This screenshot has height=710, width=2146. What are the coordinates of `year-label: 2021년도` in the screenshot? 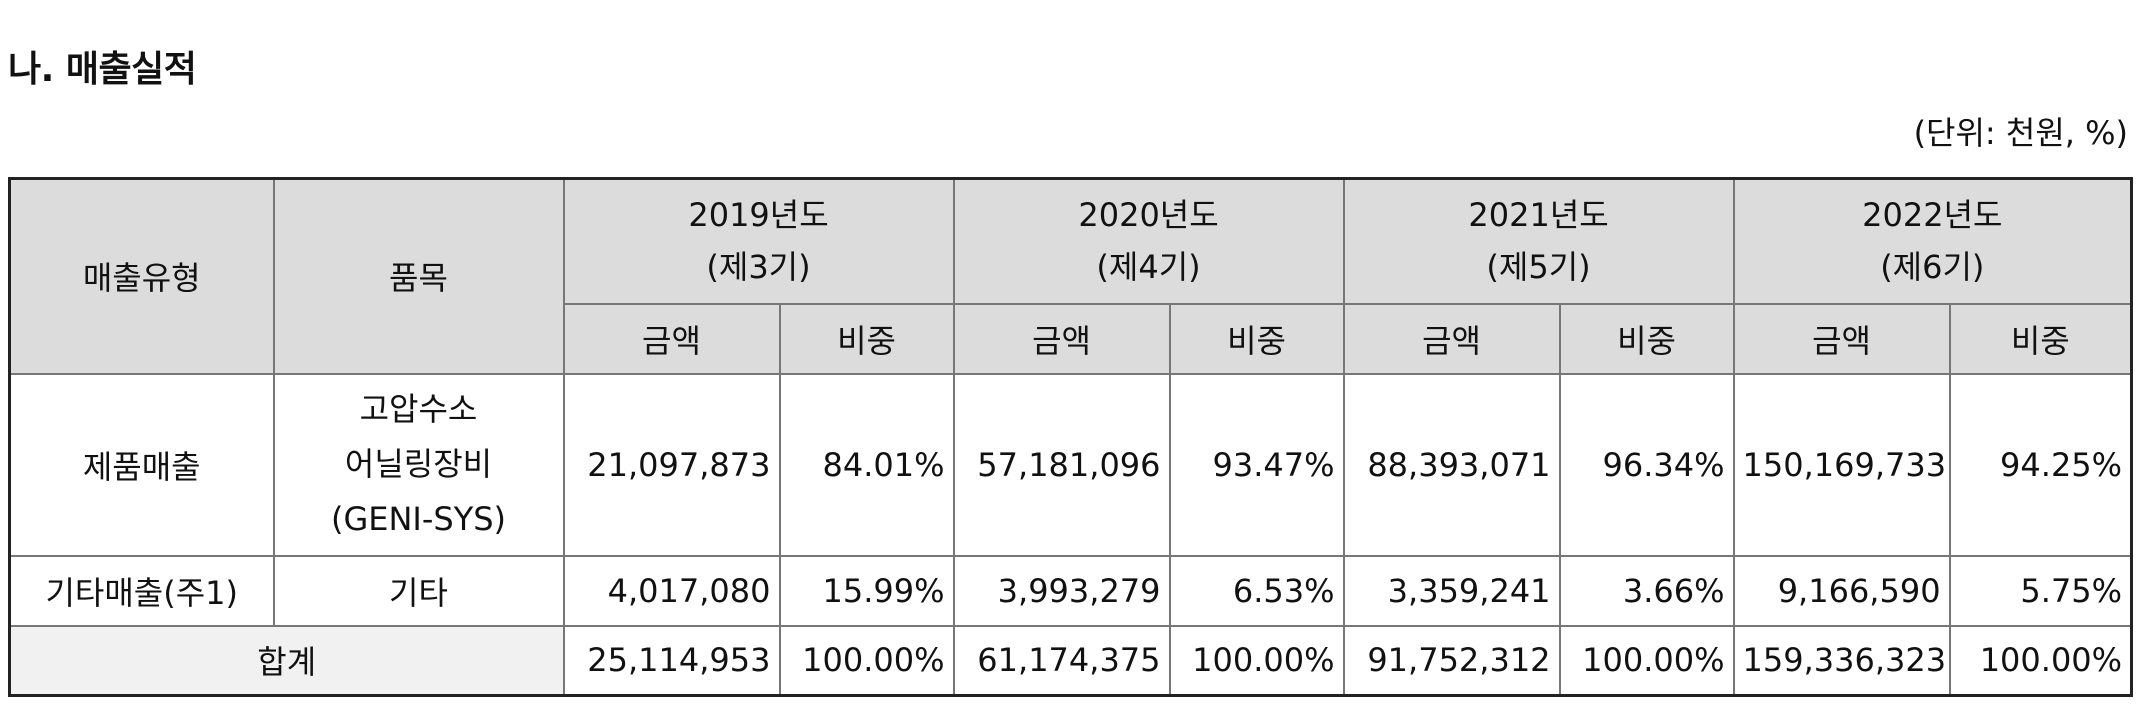 It's located at (1538, 215).